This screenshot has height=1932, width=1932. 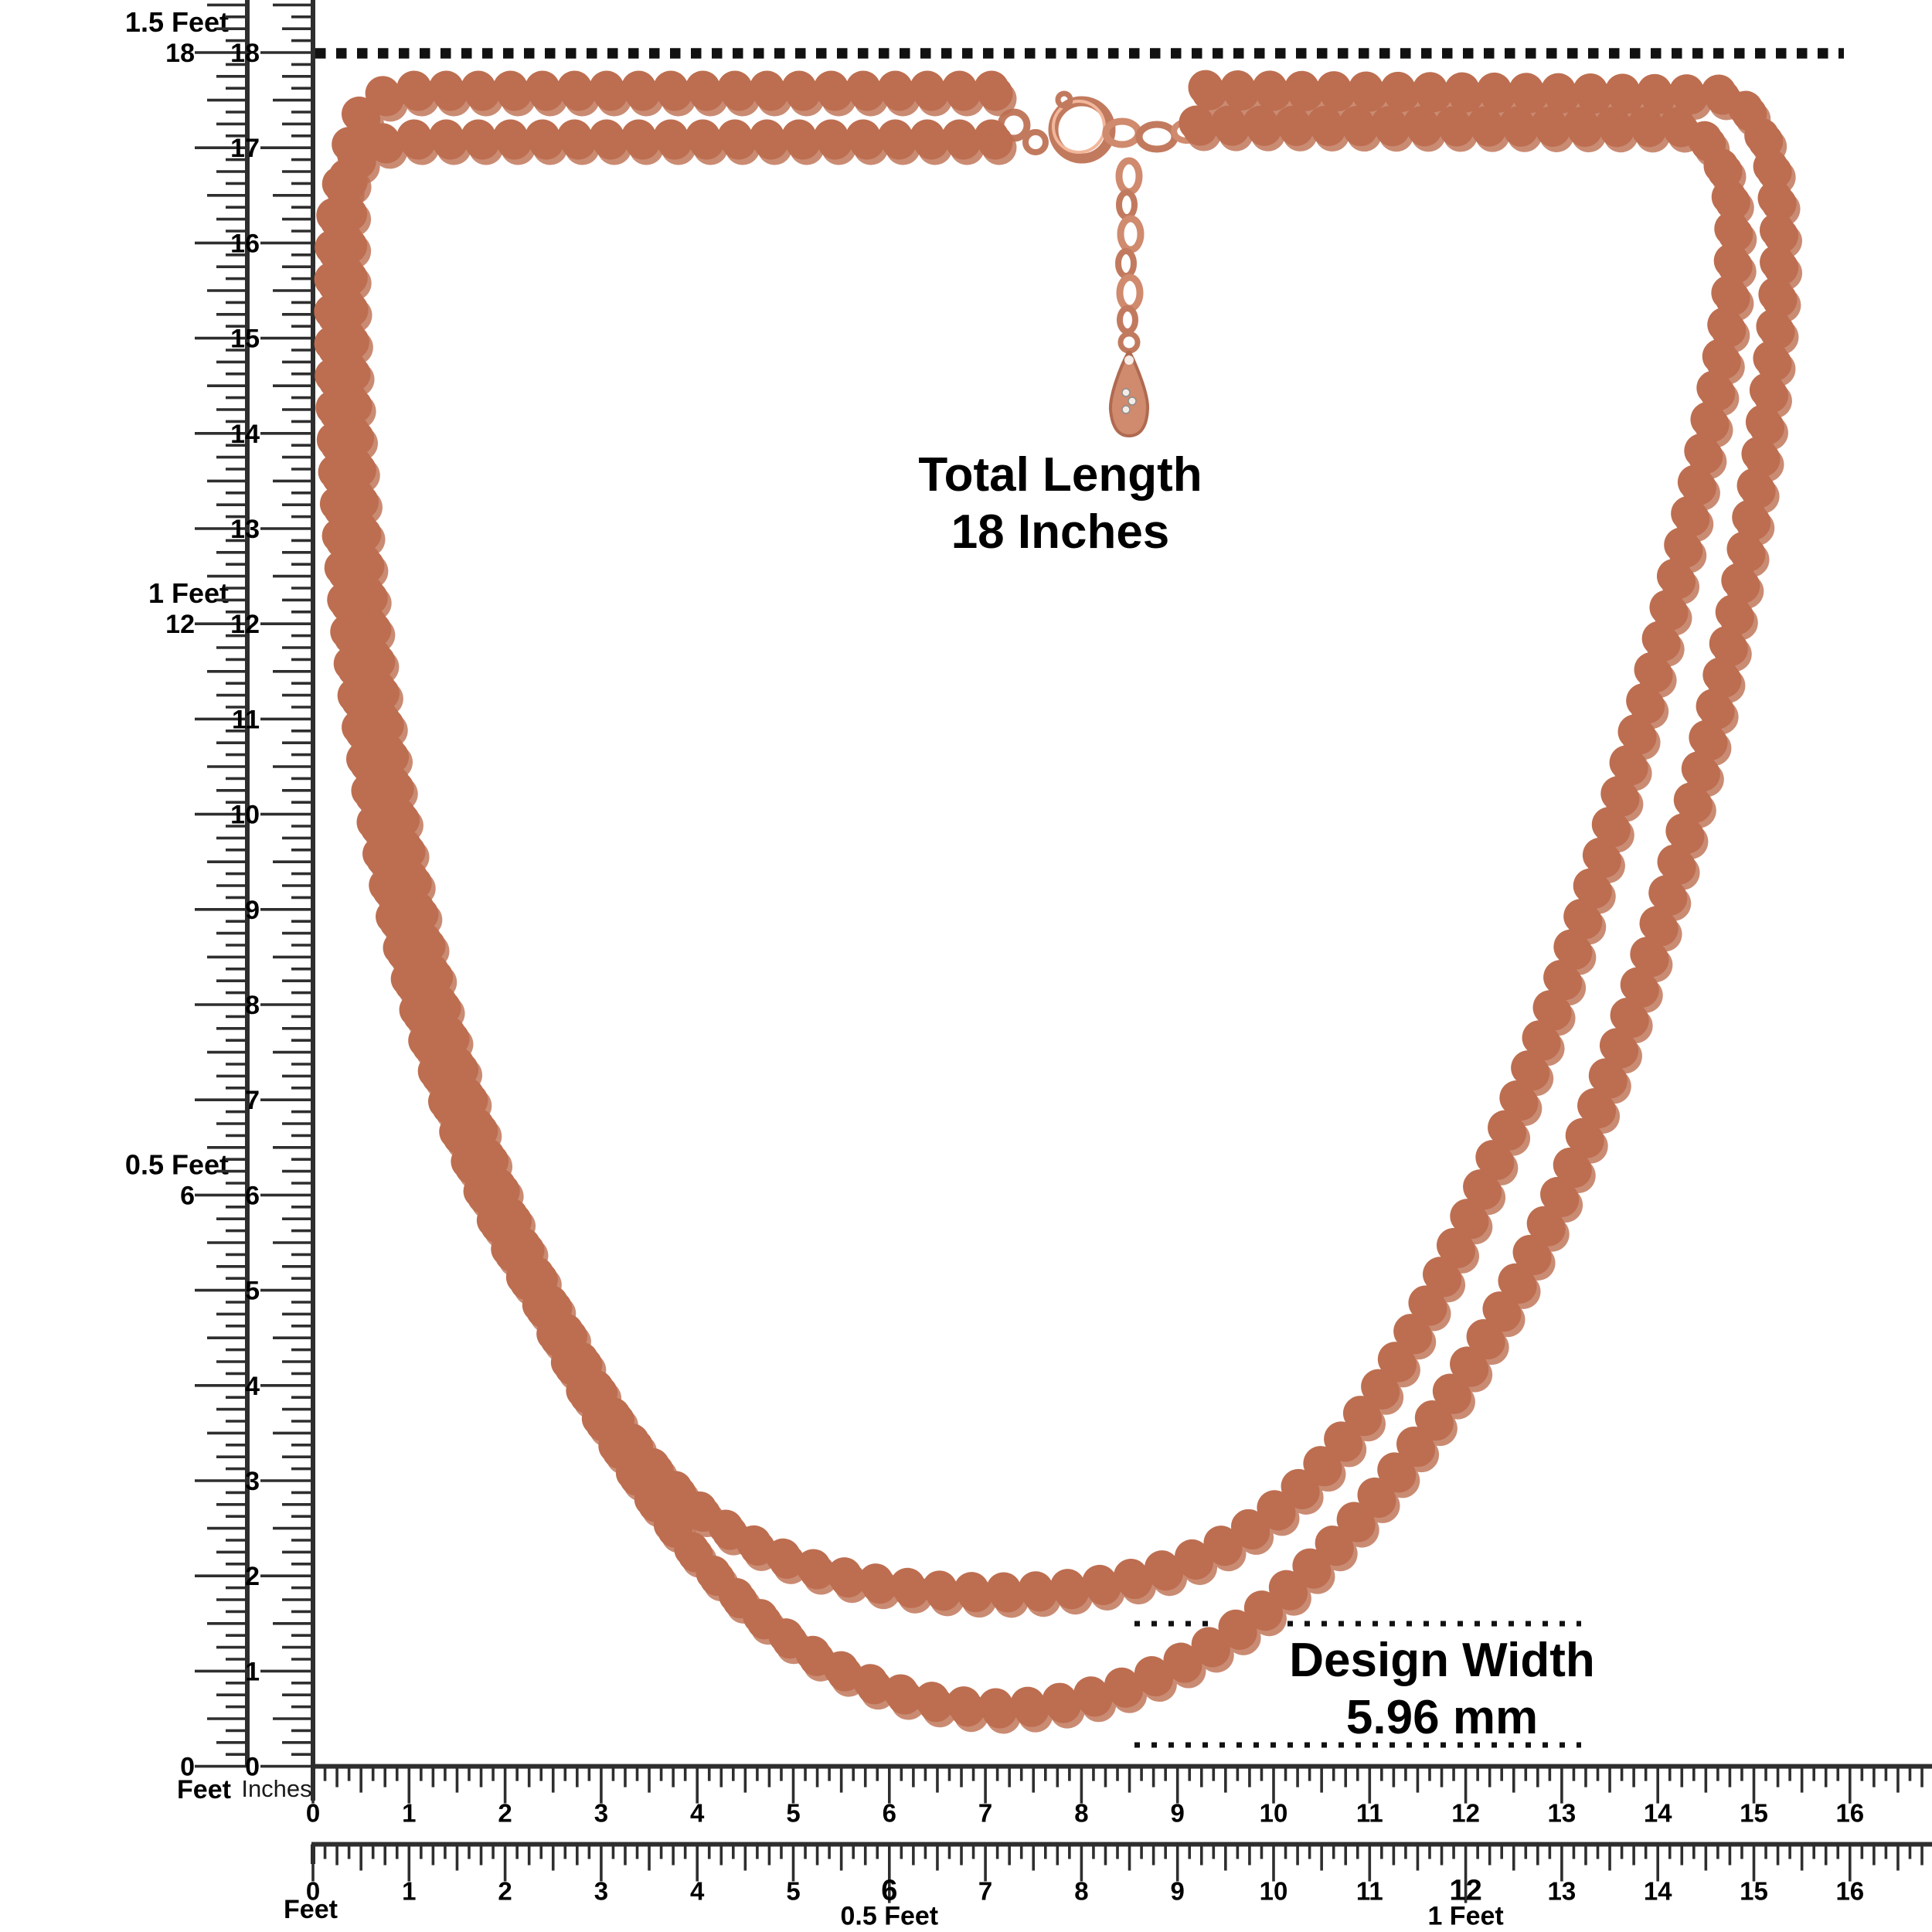 I want to click on design-width-dotted-lines, so click(x=1357, y=1685).